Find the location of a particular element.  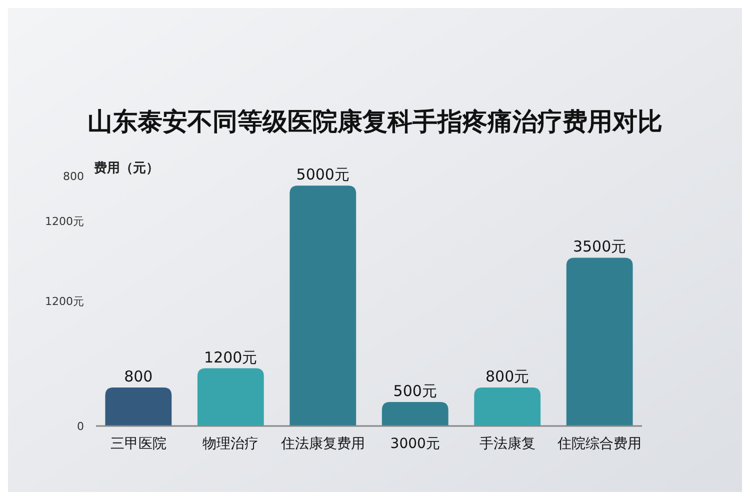

data-label: 500元 is located at coordinates (415, 391).